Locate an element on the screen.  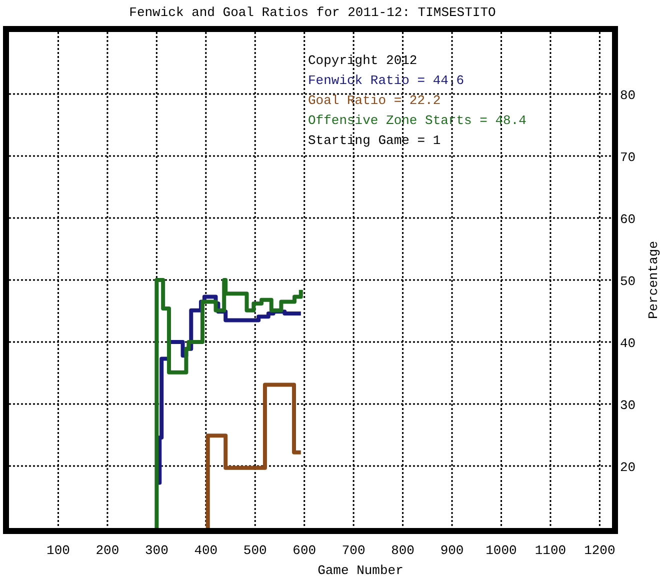
x-tick-label: 800 is located at coordinates (402, 550).